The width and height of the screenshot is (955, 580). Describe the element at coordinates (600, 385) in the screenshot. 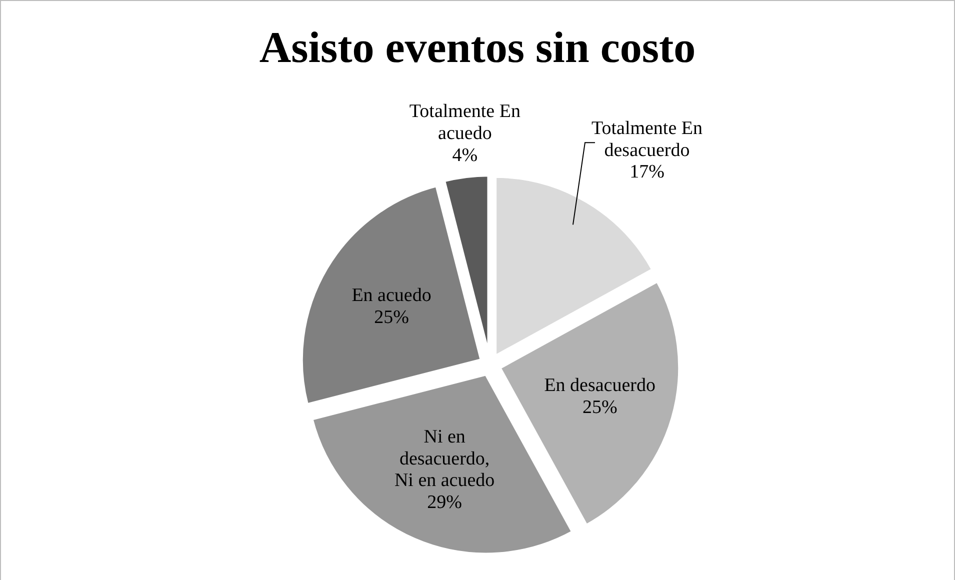

I see `slice-label: En desacuerdo` at that location.